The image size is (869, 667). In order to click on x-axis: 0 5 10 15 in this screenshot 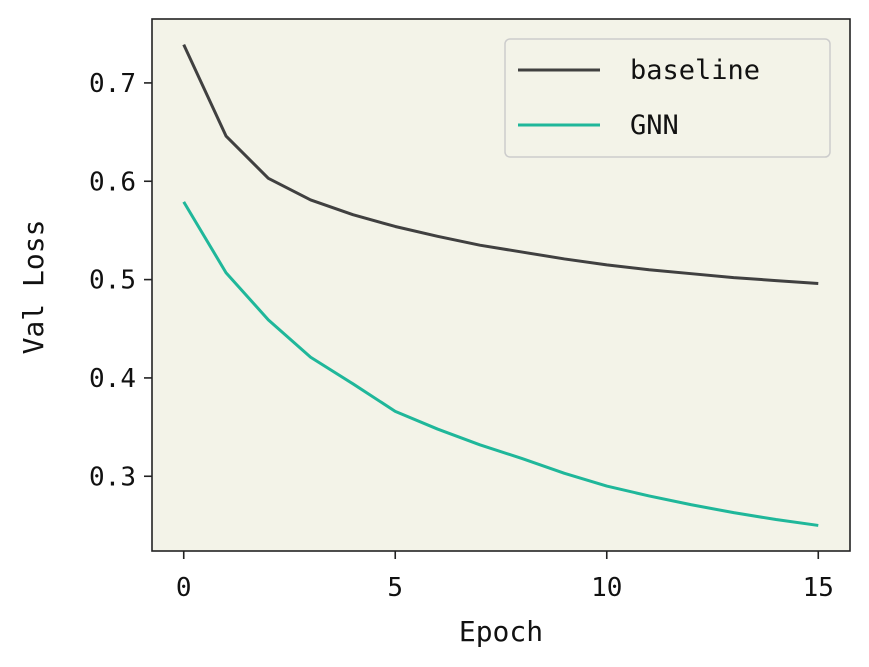, I will do `click(505, 577)`.